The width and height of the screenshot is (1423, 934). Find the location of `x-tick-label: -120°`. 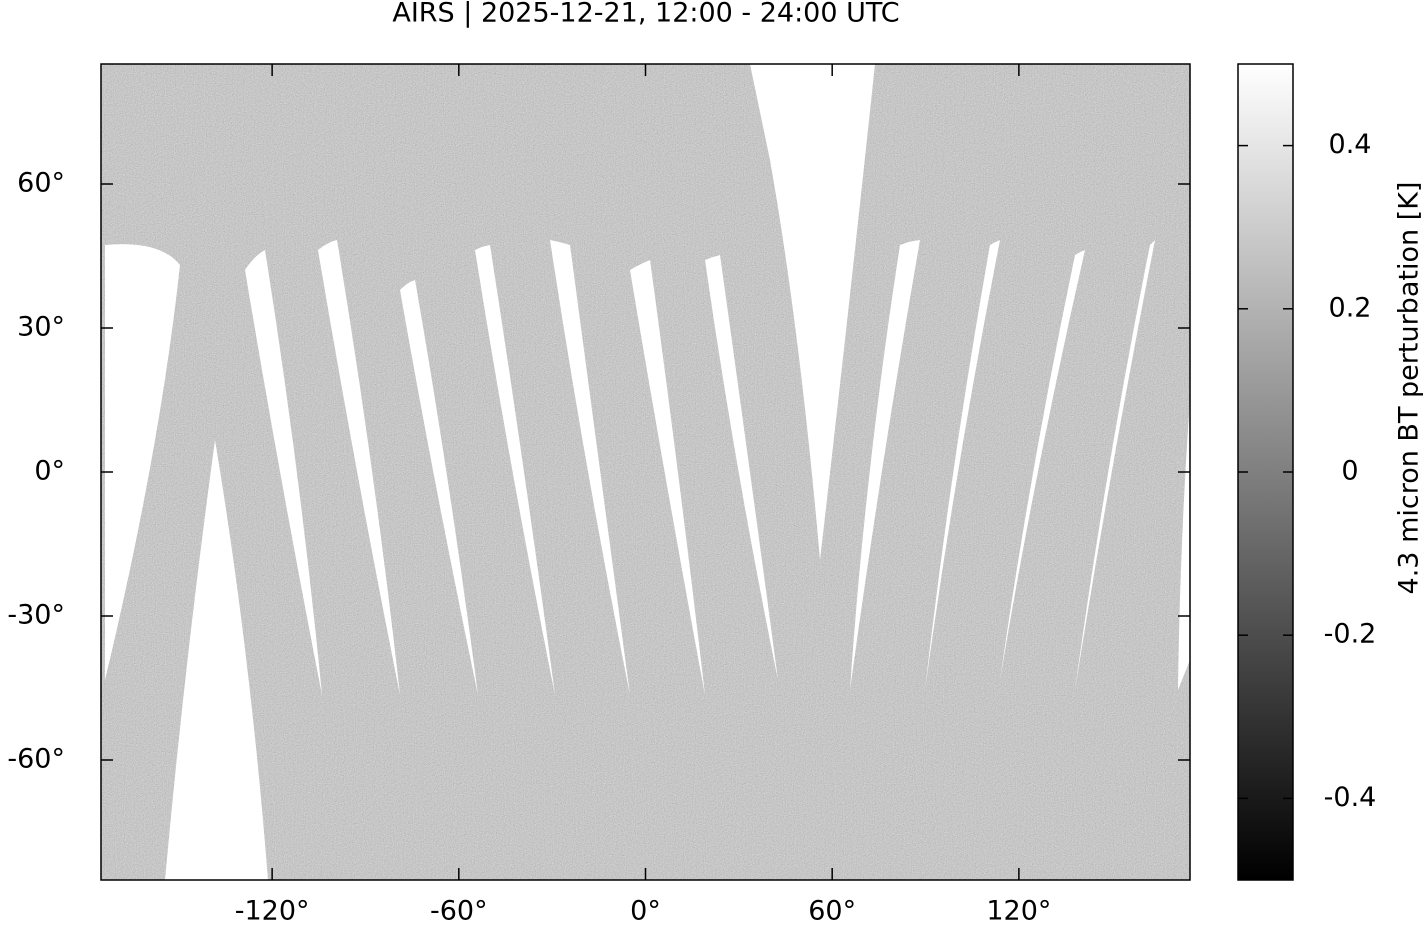

x-tick-label: -120° is located at coordinates (272, 911).